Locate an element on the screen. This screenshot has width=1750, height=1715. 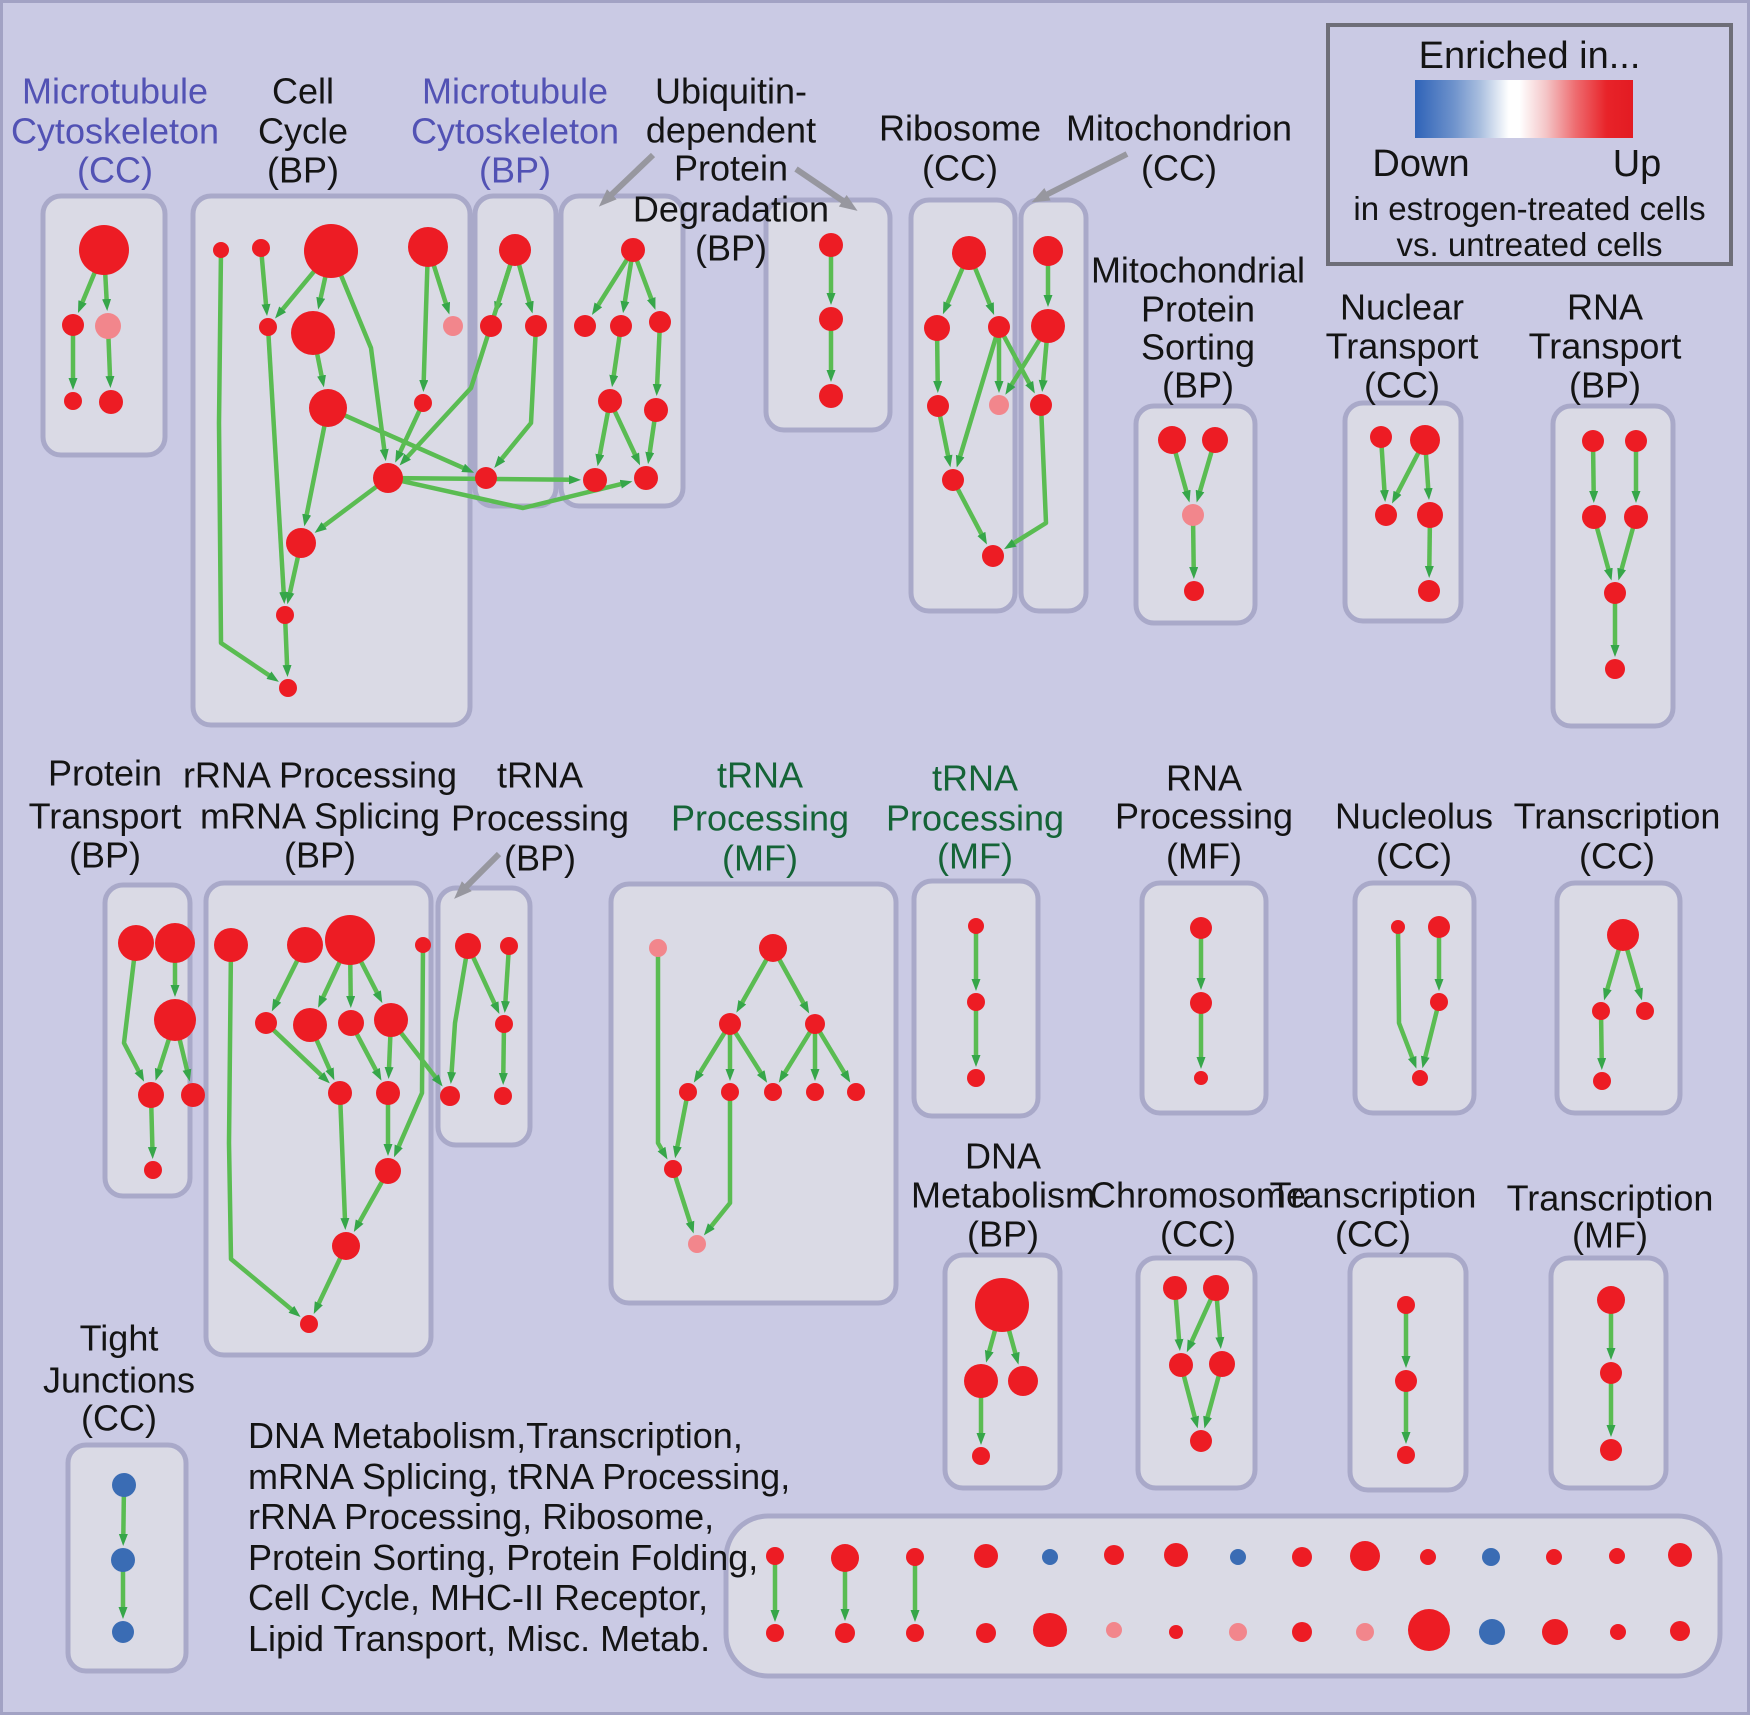
label-pointer-arrow-icon is located at coordinates (1080, 177).